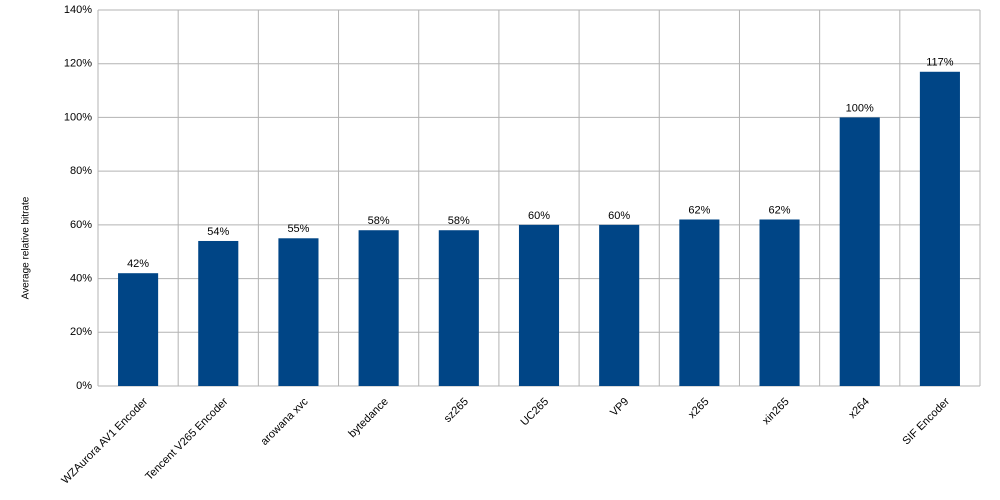 The height and width of the screenshot is (500, 1000). I want to click on x-tick-label: xin265, so click(775, 411).